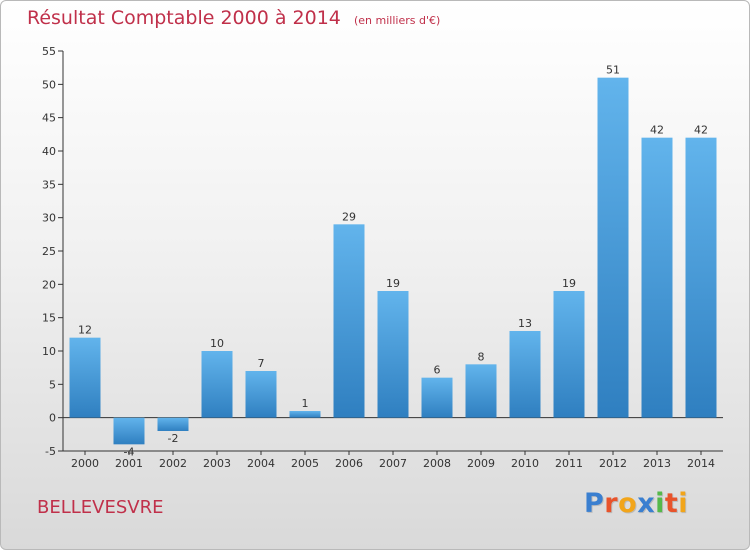 The height and width of the screenshot is (550, 750). Describe the element at coordinates (437, 397) in the screenshot. I see `bar-2008` at that location.